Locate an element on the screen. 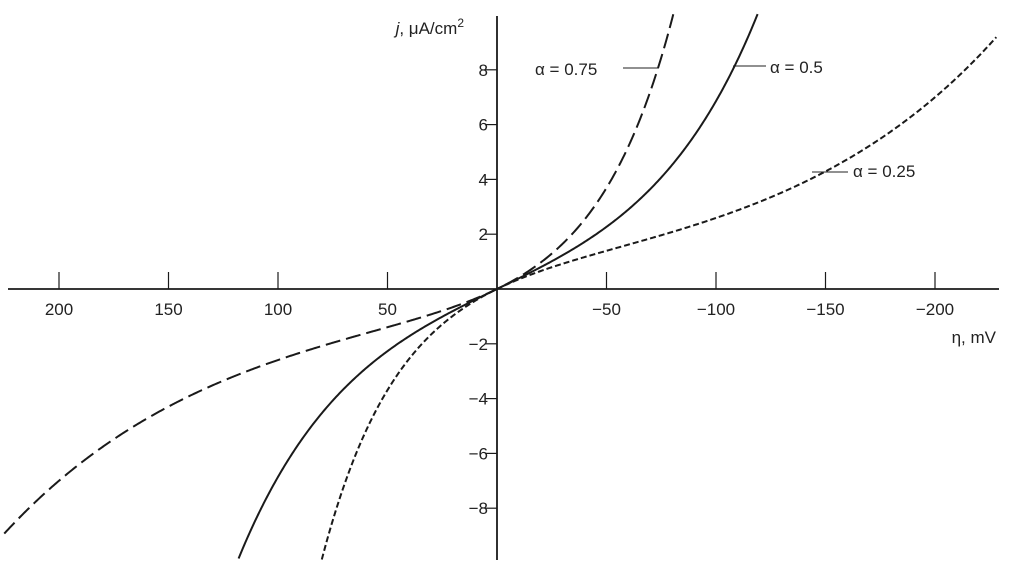 The width and height of the screenshot is (1017, 569). y-axis-title: j, μA/cm2 is located at coordinates (429, 27).